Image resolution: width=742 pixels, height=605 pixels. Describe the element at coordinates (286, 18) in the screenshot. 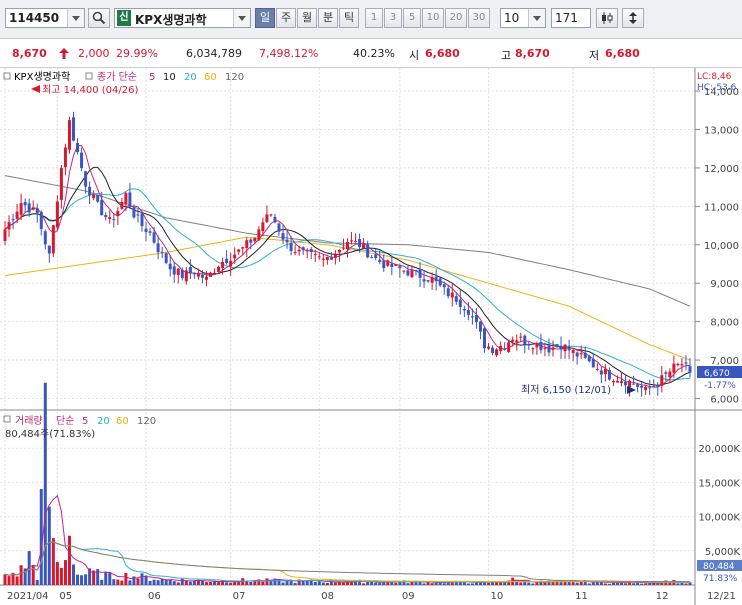

I see `period-week-button: 주` at that location.